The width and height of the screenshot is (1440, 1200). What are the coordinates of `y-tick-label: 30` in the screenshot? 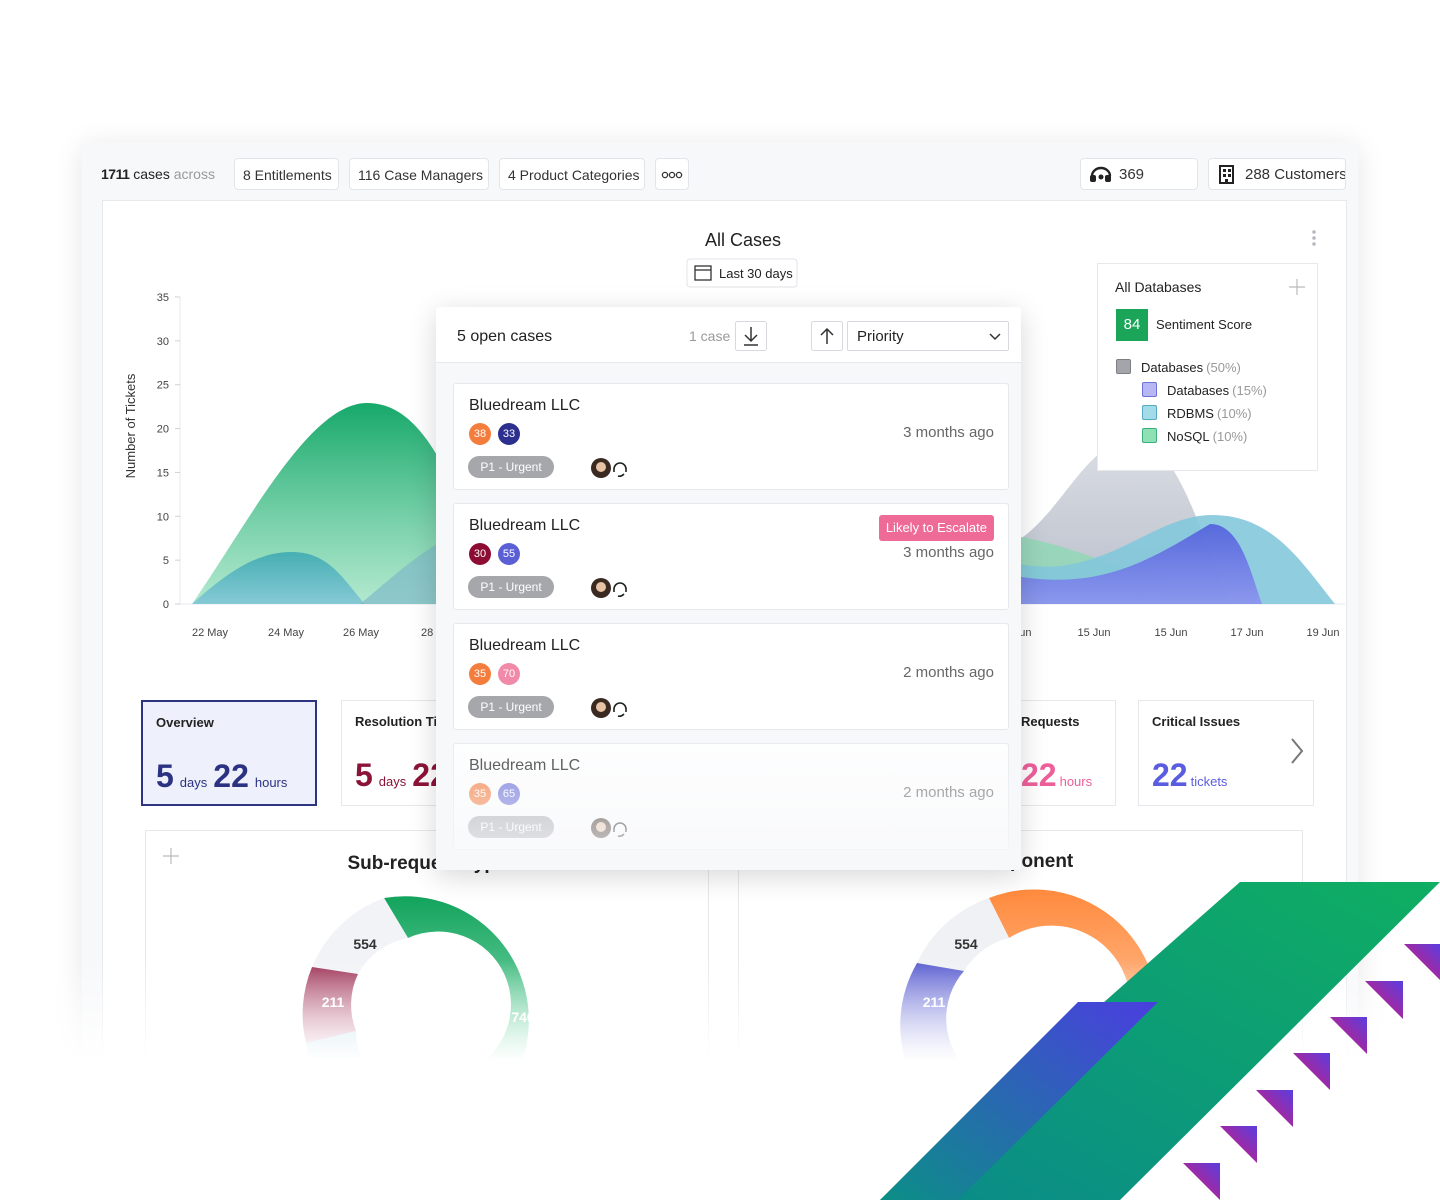 It's located at (163, 342).